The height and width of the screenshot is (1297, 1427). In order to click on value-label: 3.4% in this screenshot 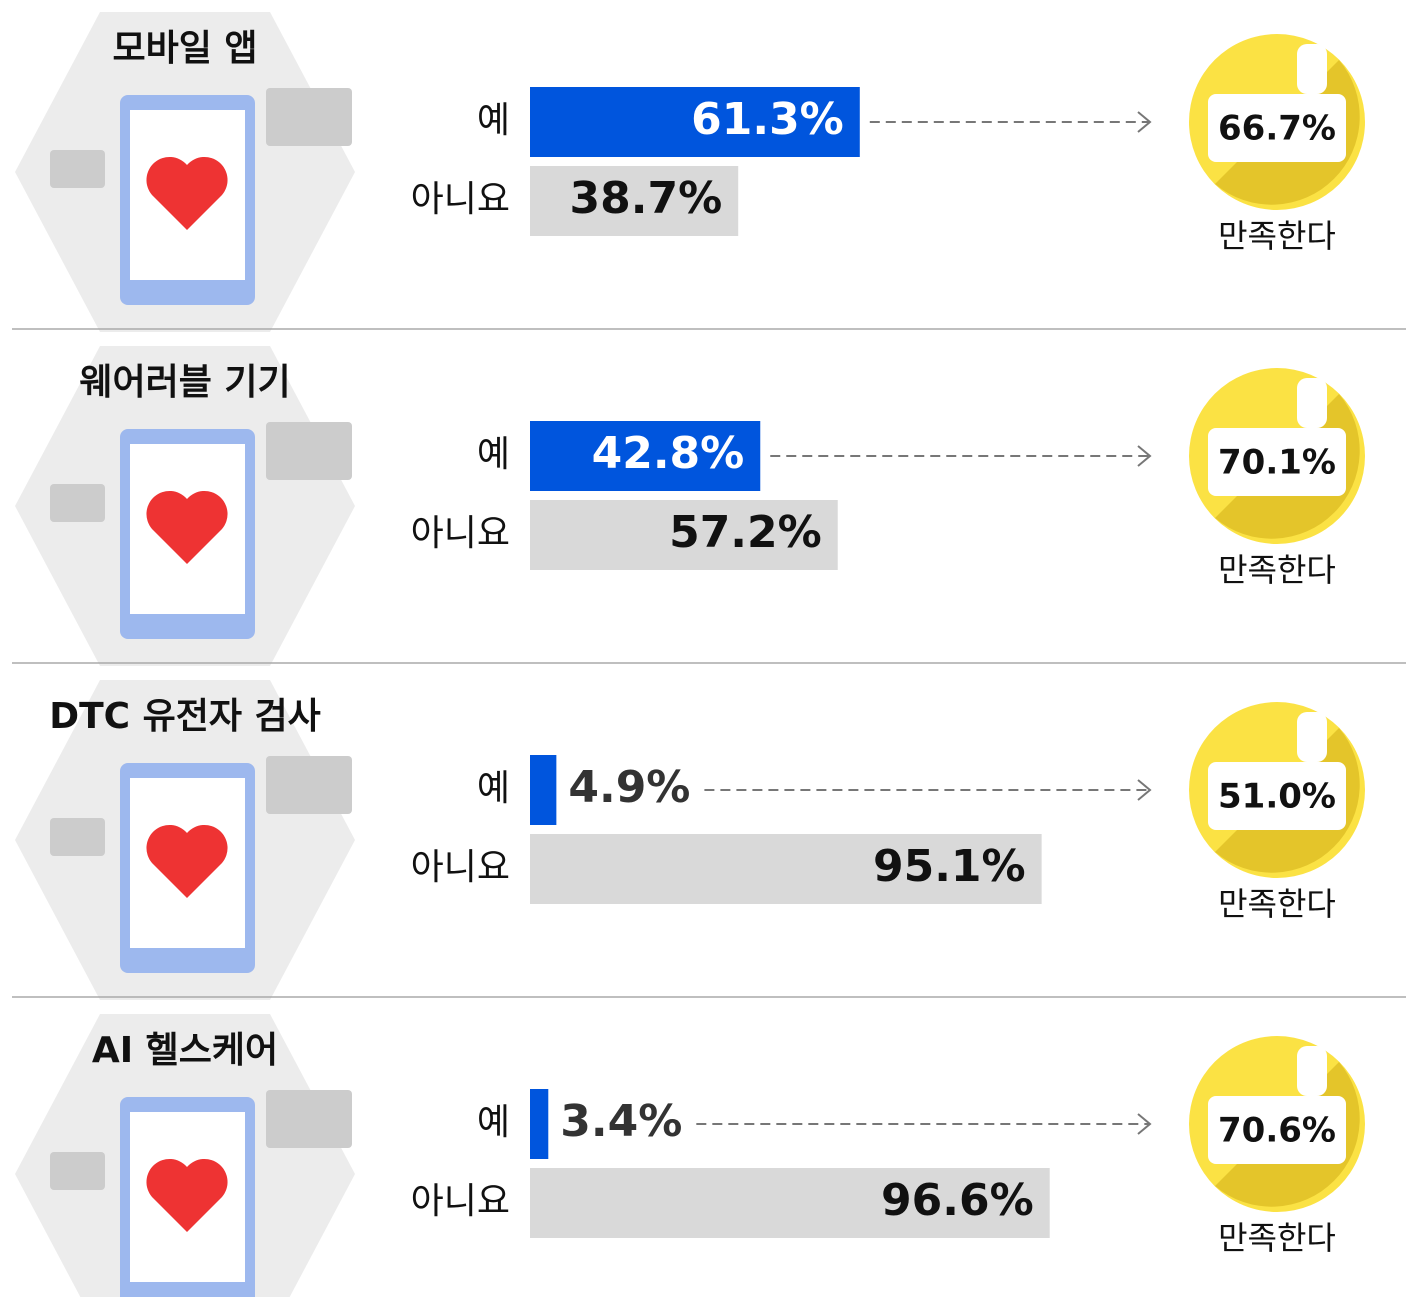, I will do `click(621, 1121)`.